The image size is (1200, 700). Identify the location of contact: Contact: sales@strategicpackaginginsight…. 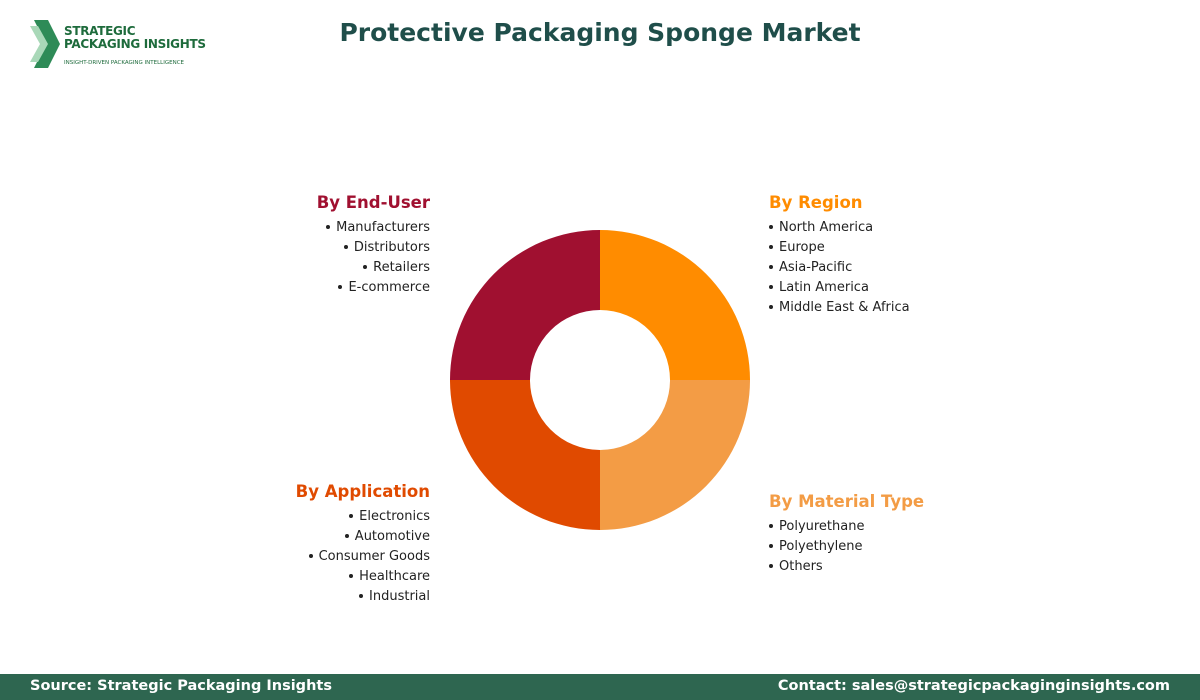
(973, 686).